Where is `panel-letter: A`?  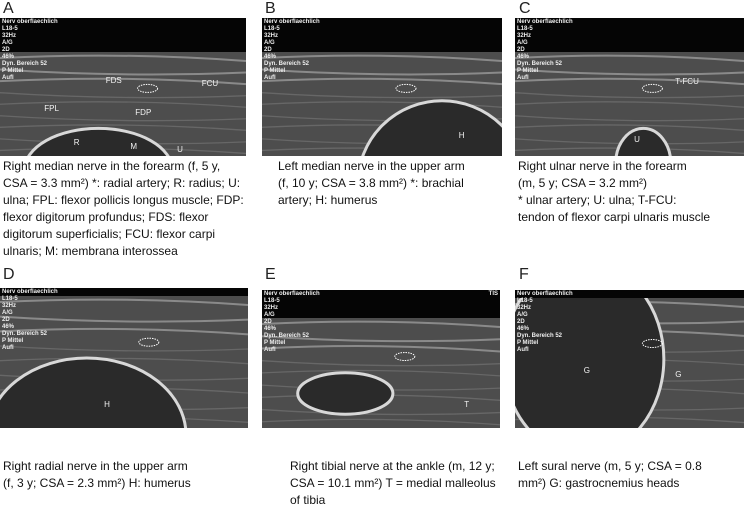
panel-letter: A is located at coordinates (8, 8).